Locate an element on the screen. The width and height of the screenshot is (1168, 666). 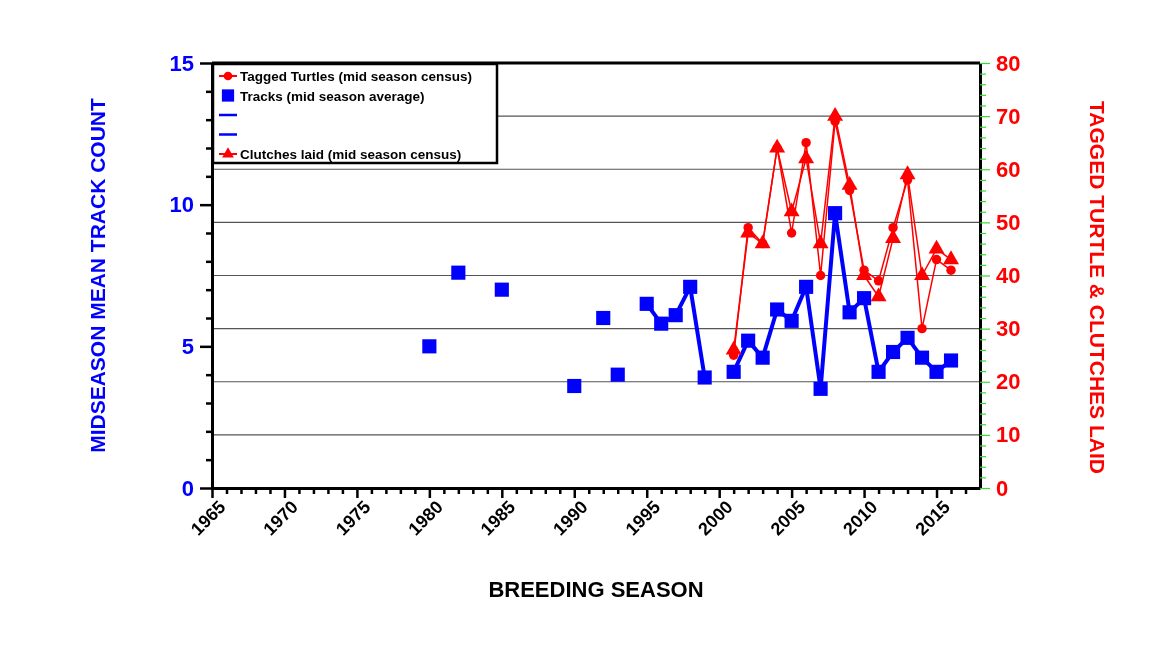
y-tick-label: 5 is located at coordinates (187, 346).